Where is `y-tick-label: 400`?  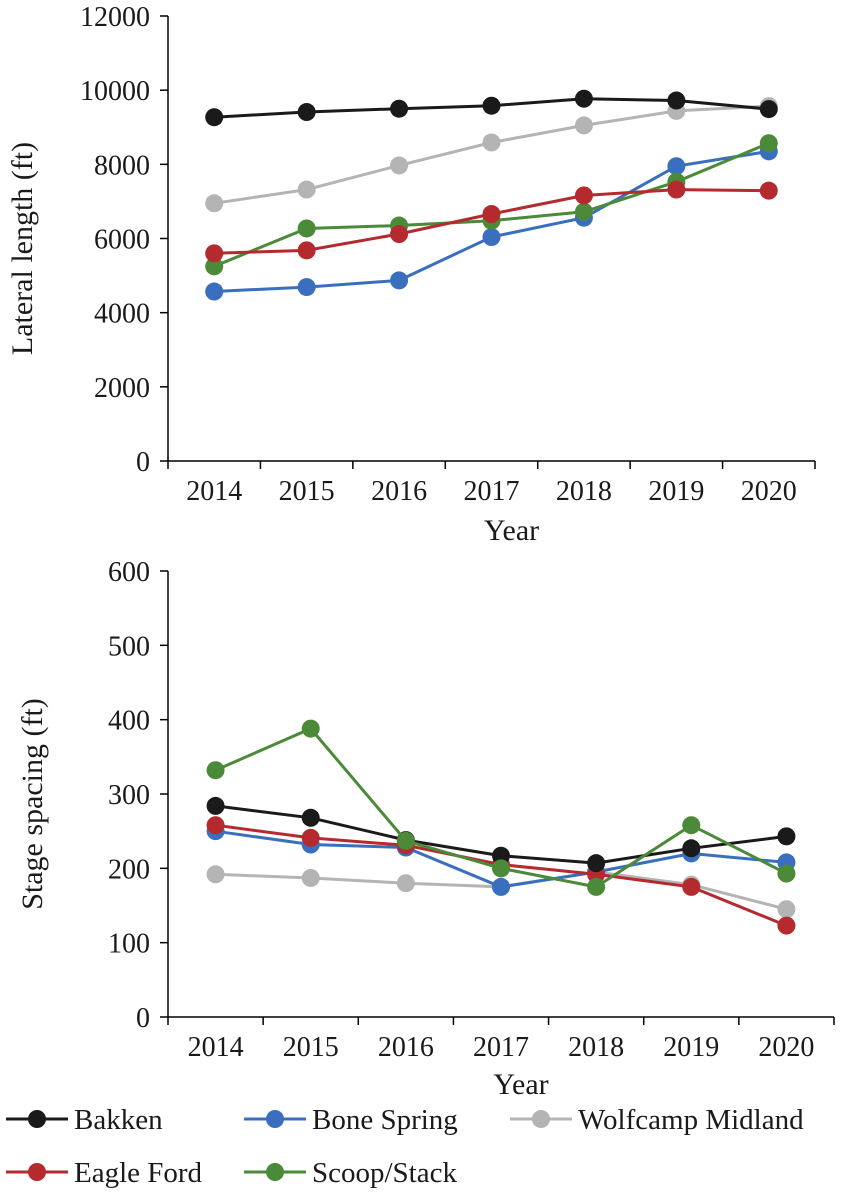 y-tick-label: 400 is located at coordinates (129, 721).